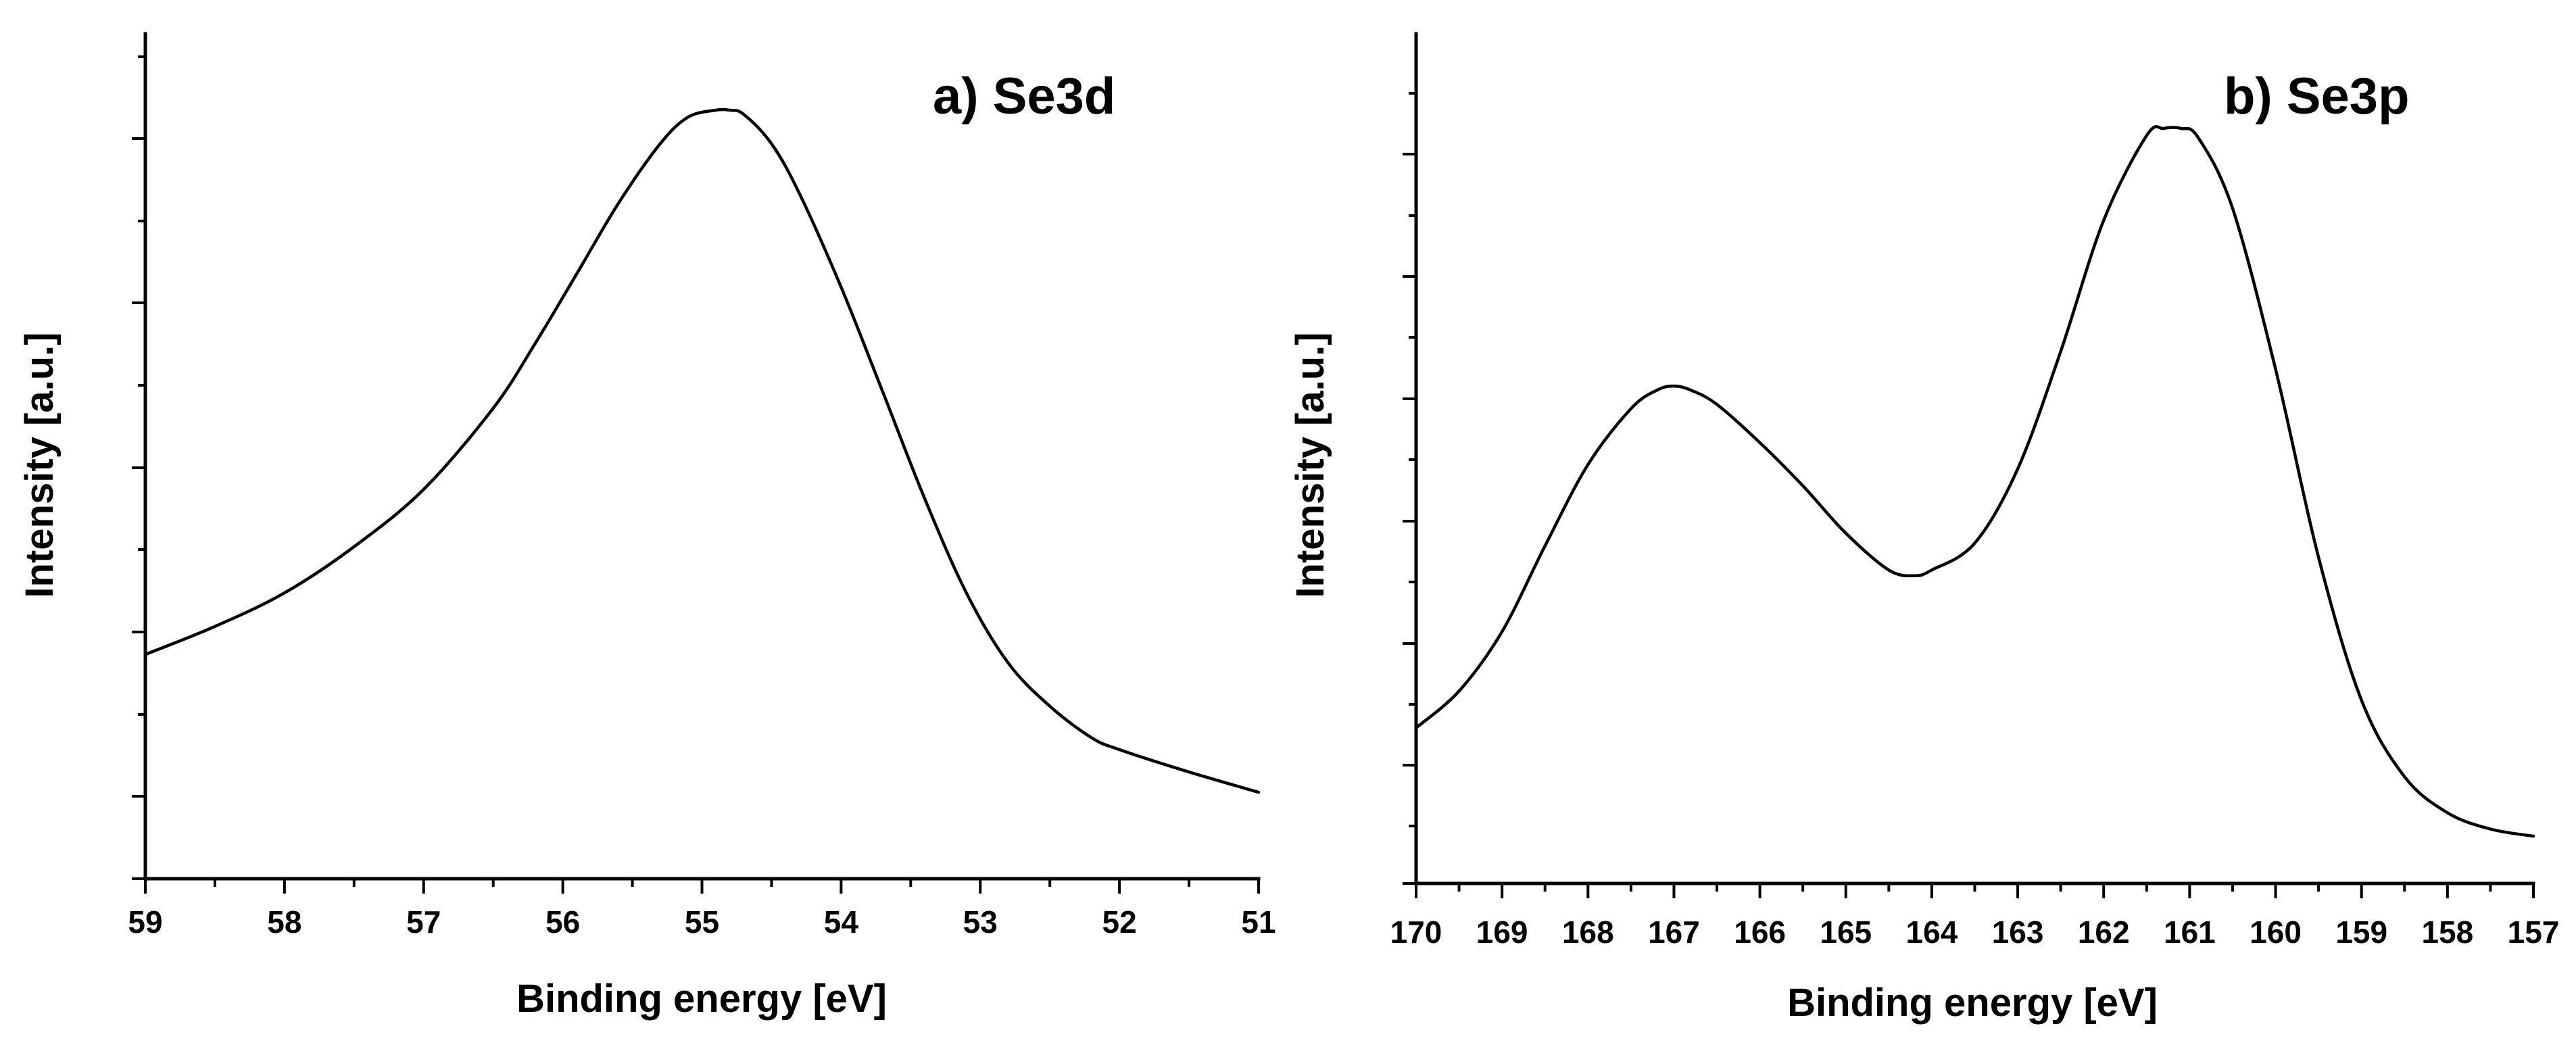 This screenshot has height=1045, width=2576. Describe the element at coordinates (424, 922) in the screenshot. I see `x-tick-label: 57` at that location.